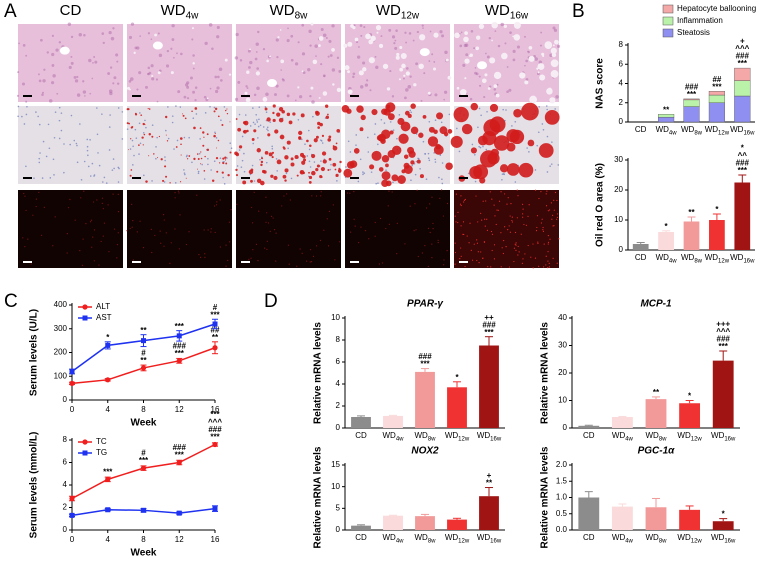  Describe the element at coordinates (144, 423) in the screenshot. I see `x-axis-label: Week` at that location.